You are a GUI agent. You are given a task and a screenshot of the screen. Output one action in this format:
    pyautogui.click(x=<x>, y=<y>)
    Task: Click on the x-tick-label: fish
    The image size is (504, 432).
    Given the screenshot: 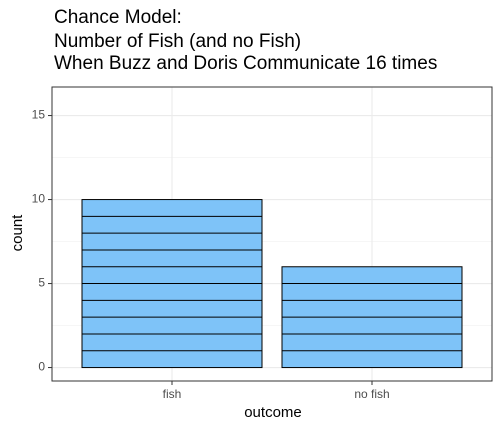 What is the action you would take?
    pyautogui.click(x=172, y=394)
    